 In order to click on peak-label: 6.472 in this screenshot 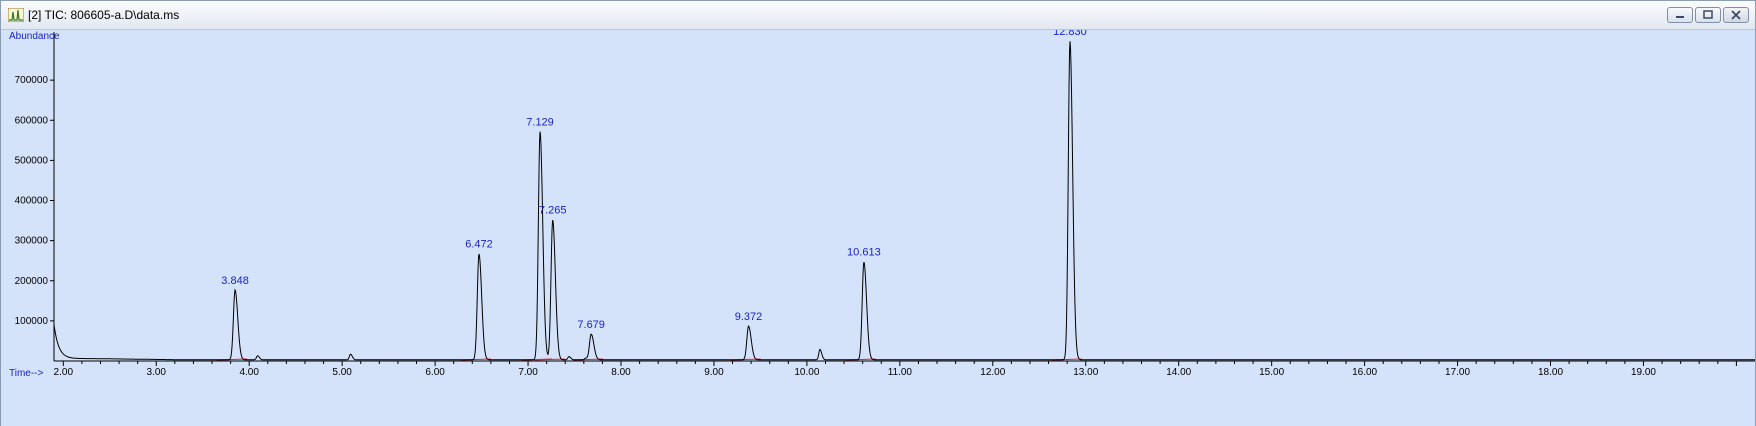, I will do `click(479, 245)`.